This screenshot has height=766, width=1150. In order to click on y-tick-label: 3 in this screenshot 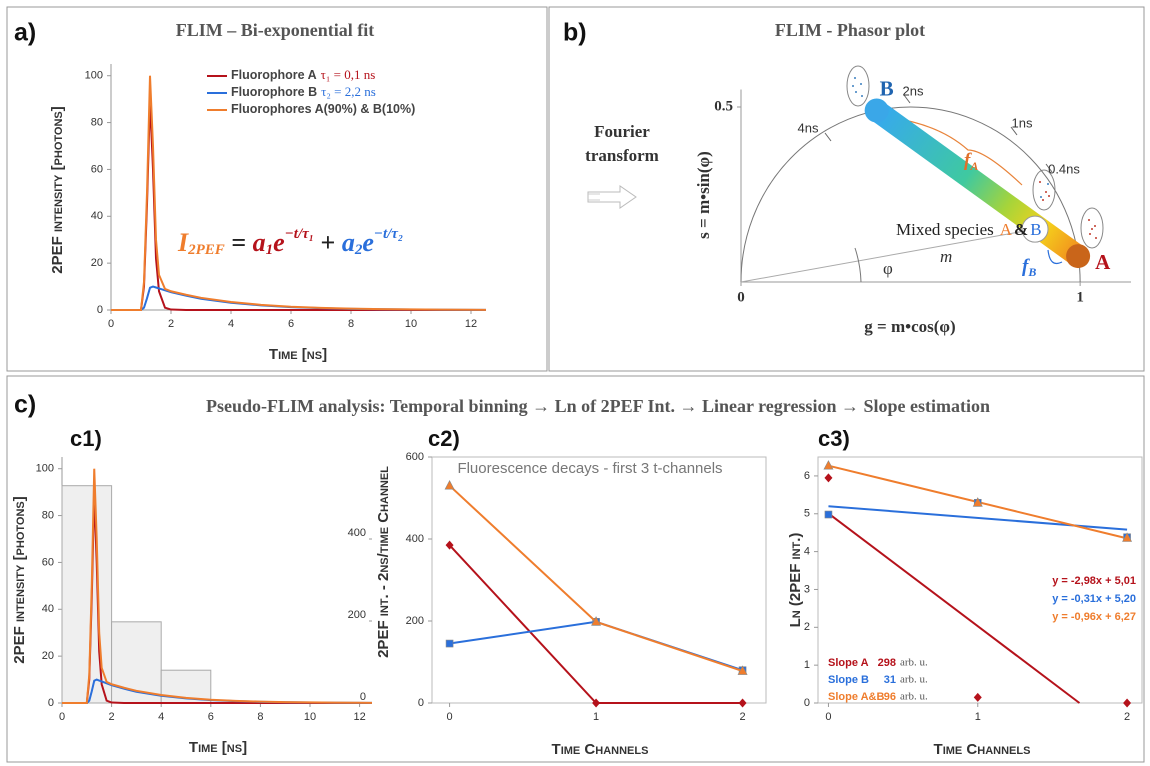, I will do `click(807, 589)`.